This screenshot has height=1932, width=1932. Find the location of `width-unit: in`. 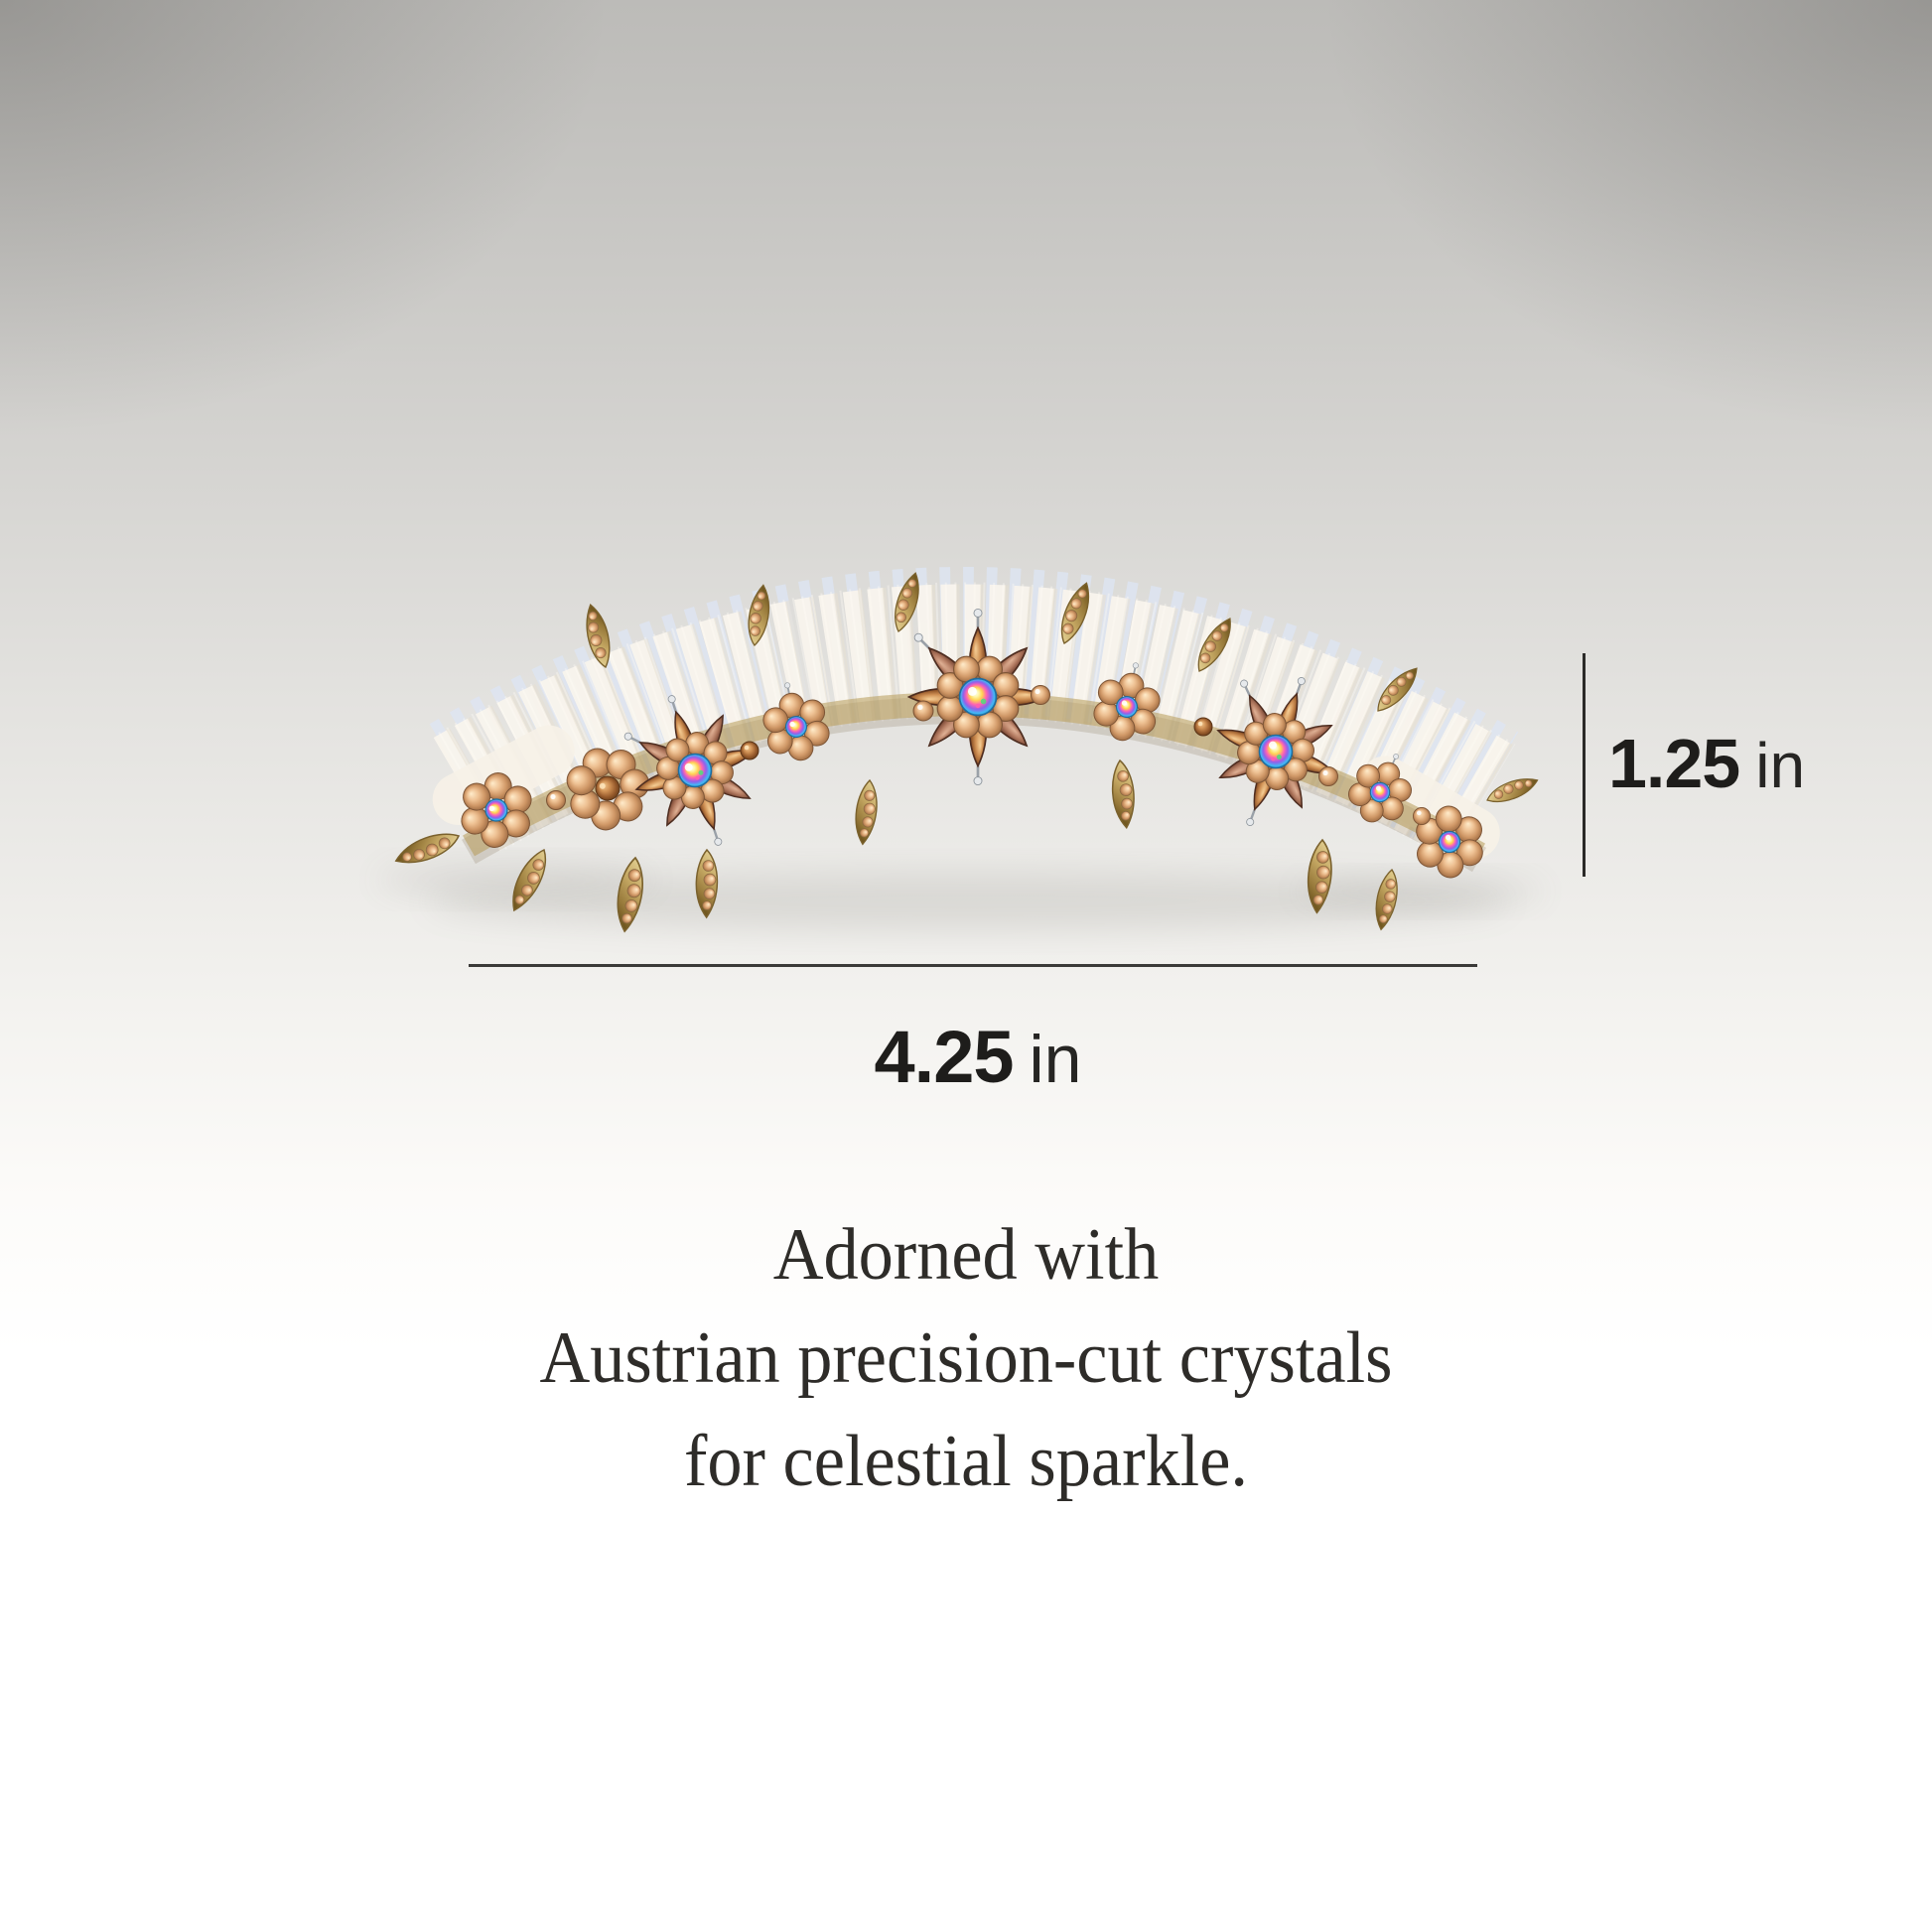

width-unit: in is located at coordinates (1055, 1059).